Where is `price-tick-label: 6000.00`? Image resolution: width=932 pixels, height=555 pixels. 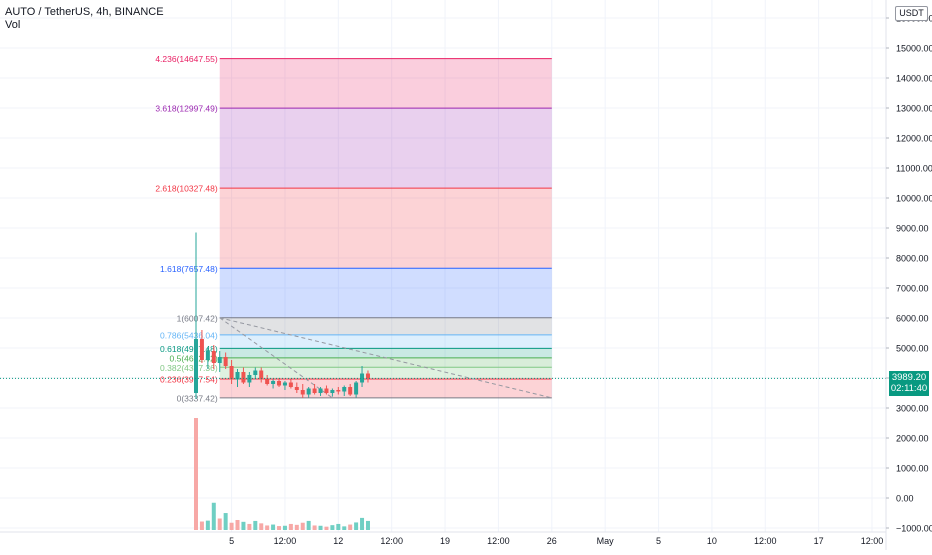
price-tick-label: 6000.00 is located at coordinates (912, 319).